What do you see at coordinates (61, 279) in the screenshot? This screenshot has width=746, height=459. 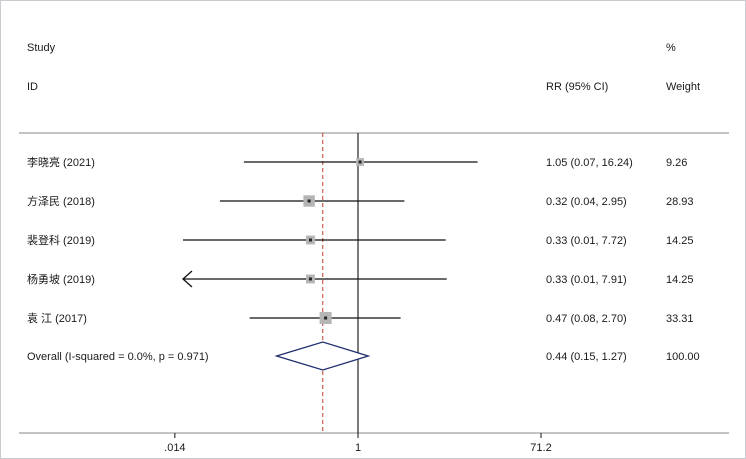 I see `study-label: 杨勇坡 (2019)` at bounding box center [61, 279].